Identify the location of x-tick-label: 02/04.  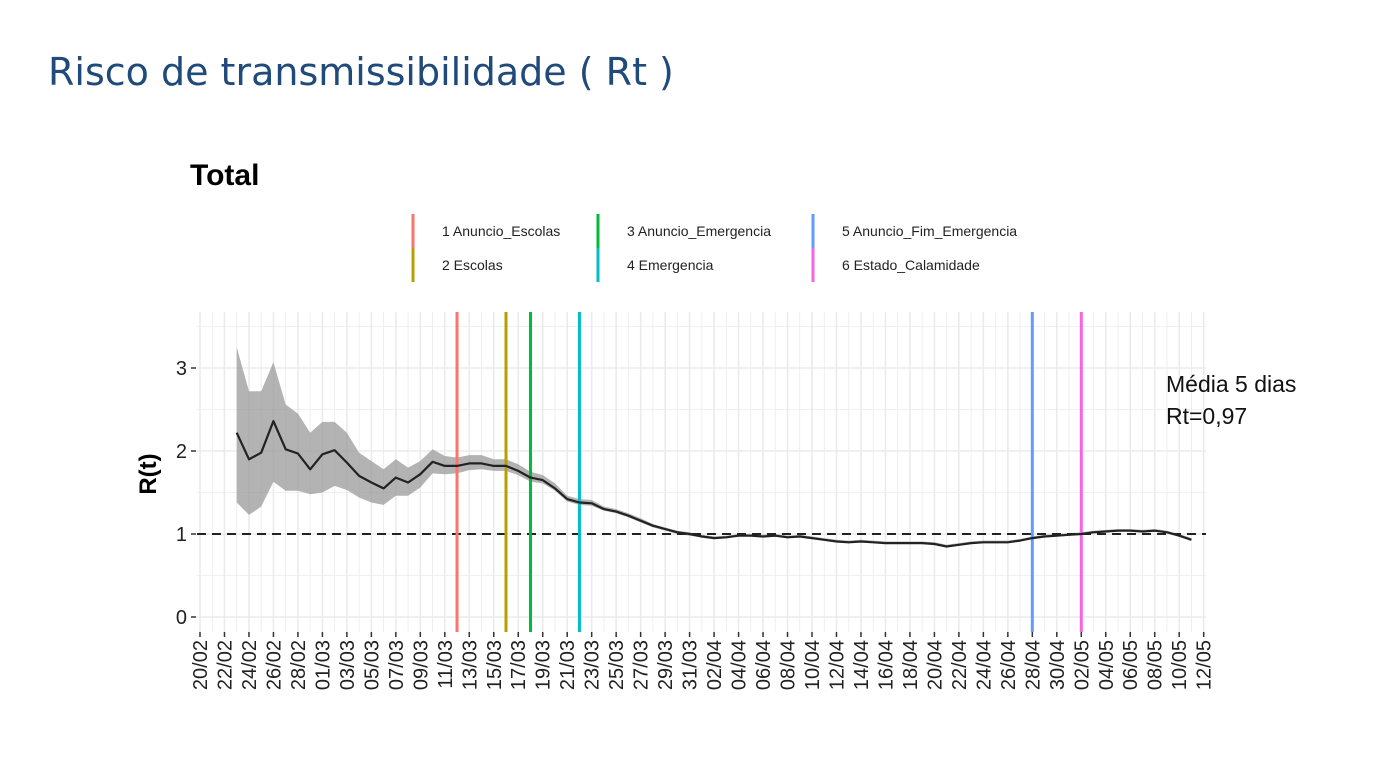
(715, 665).